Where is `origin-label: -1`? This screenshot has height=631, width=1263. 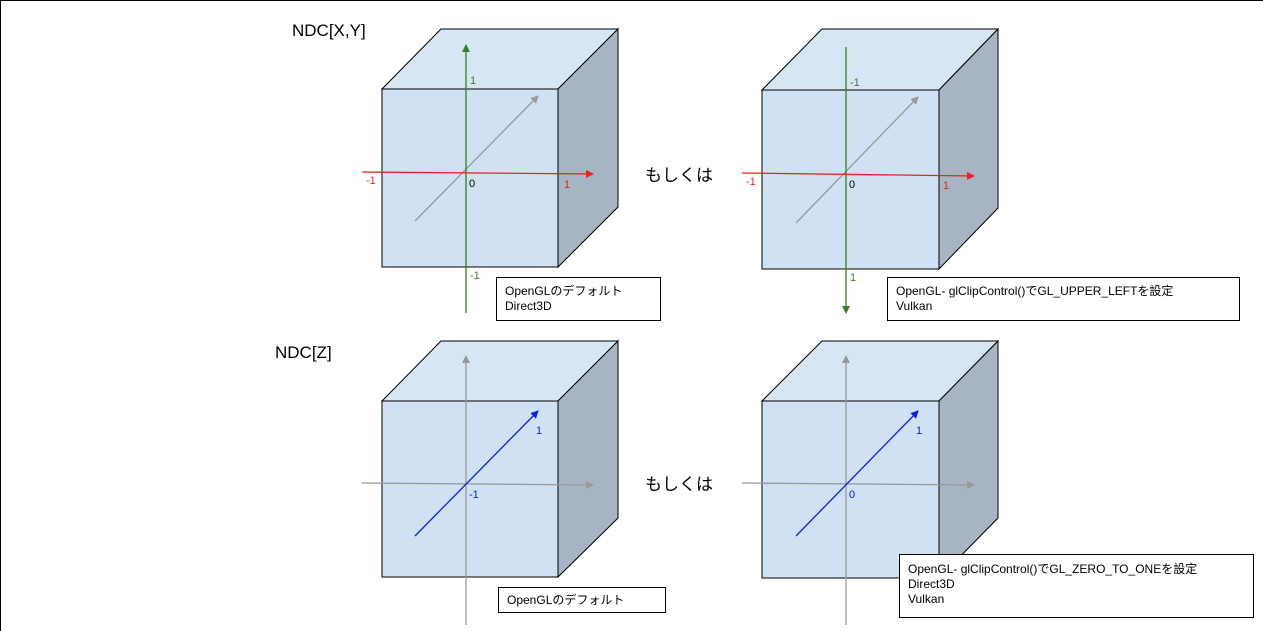 origin-label: -1 is located at coordinates (474, 495).